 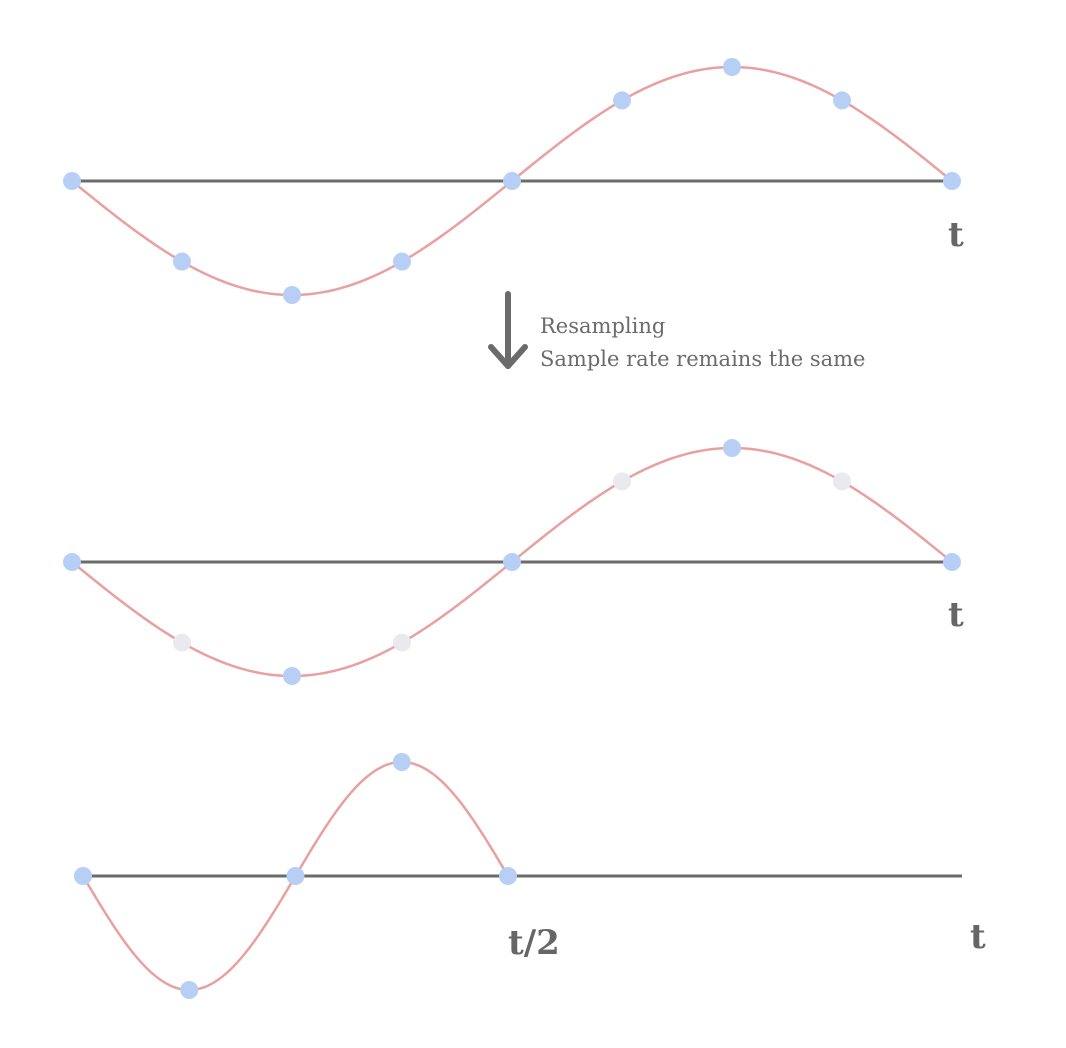 I want to click on transition-subtitle: Sample rate remains the same, so click(x=702, y=359).